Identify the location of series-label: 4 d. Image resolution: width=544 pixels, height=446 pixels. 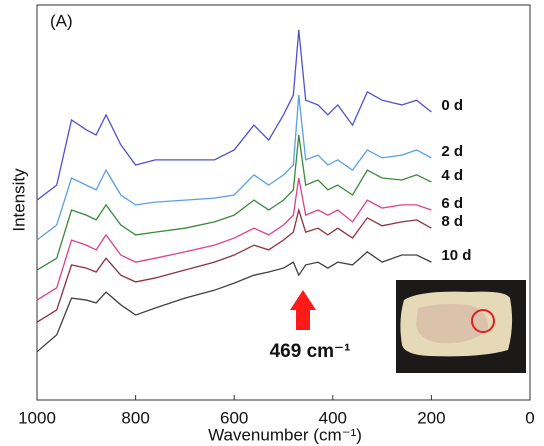
(452, 175).